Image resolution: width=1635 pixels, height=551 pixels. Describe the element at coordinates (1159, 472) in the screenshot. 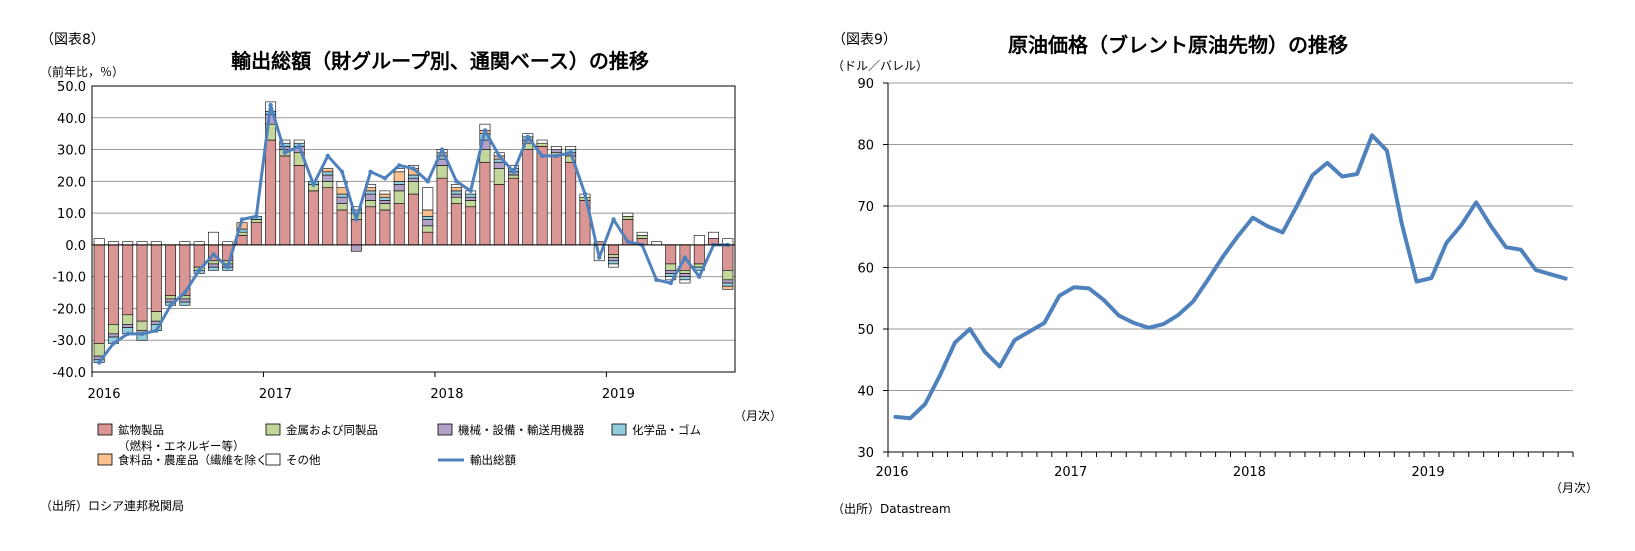

I see `right-x-tick-labels: 2016 2017 2018 2019` at that location.